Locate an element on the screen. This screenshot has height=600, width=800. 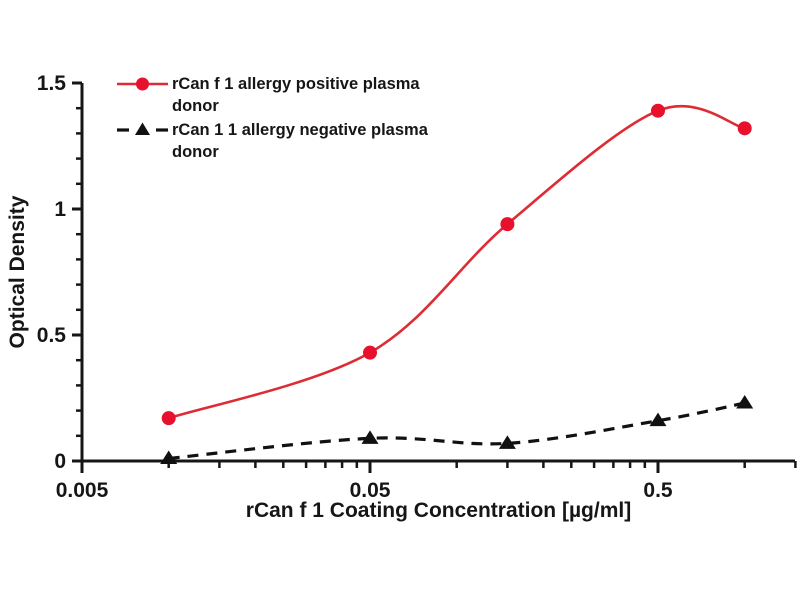
x-axis-title: rCan f 1 Coating Concentration [µg/ml] is located at coordinates (438, 510).